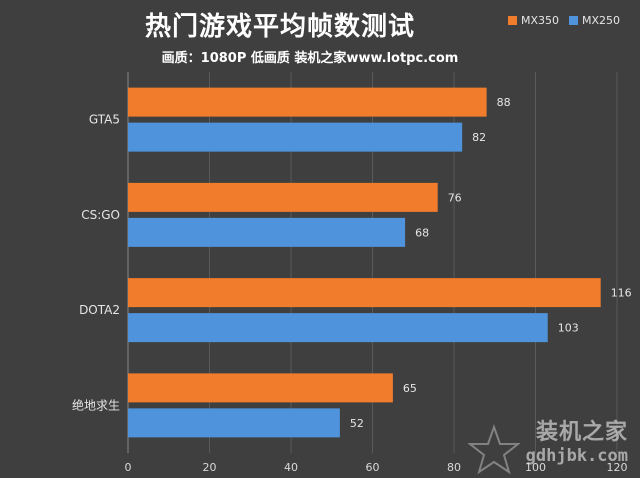 The image size is (640, 478). I want to click on data-label: 88, so click(504, 102).